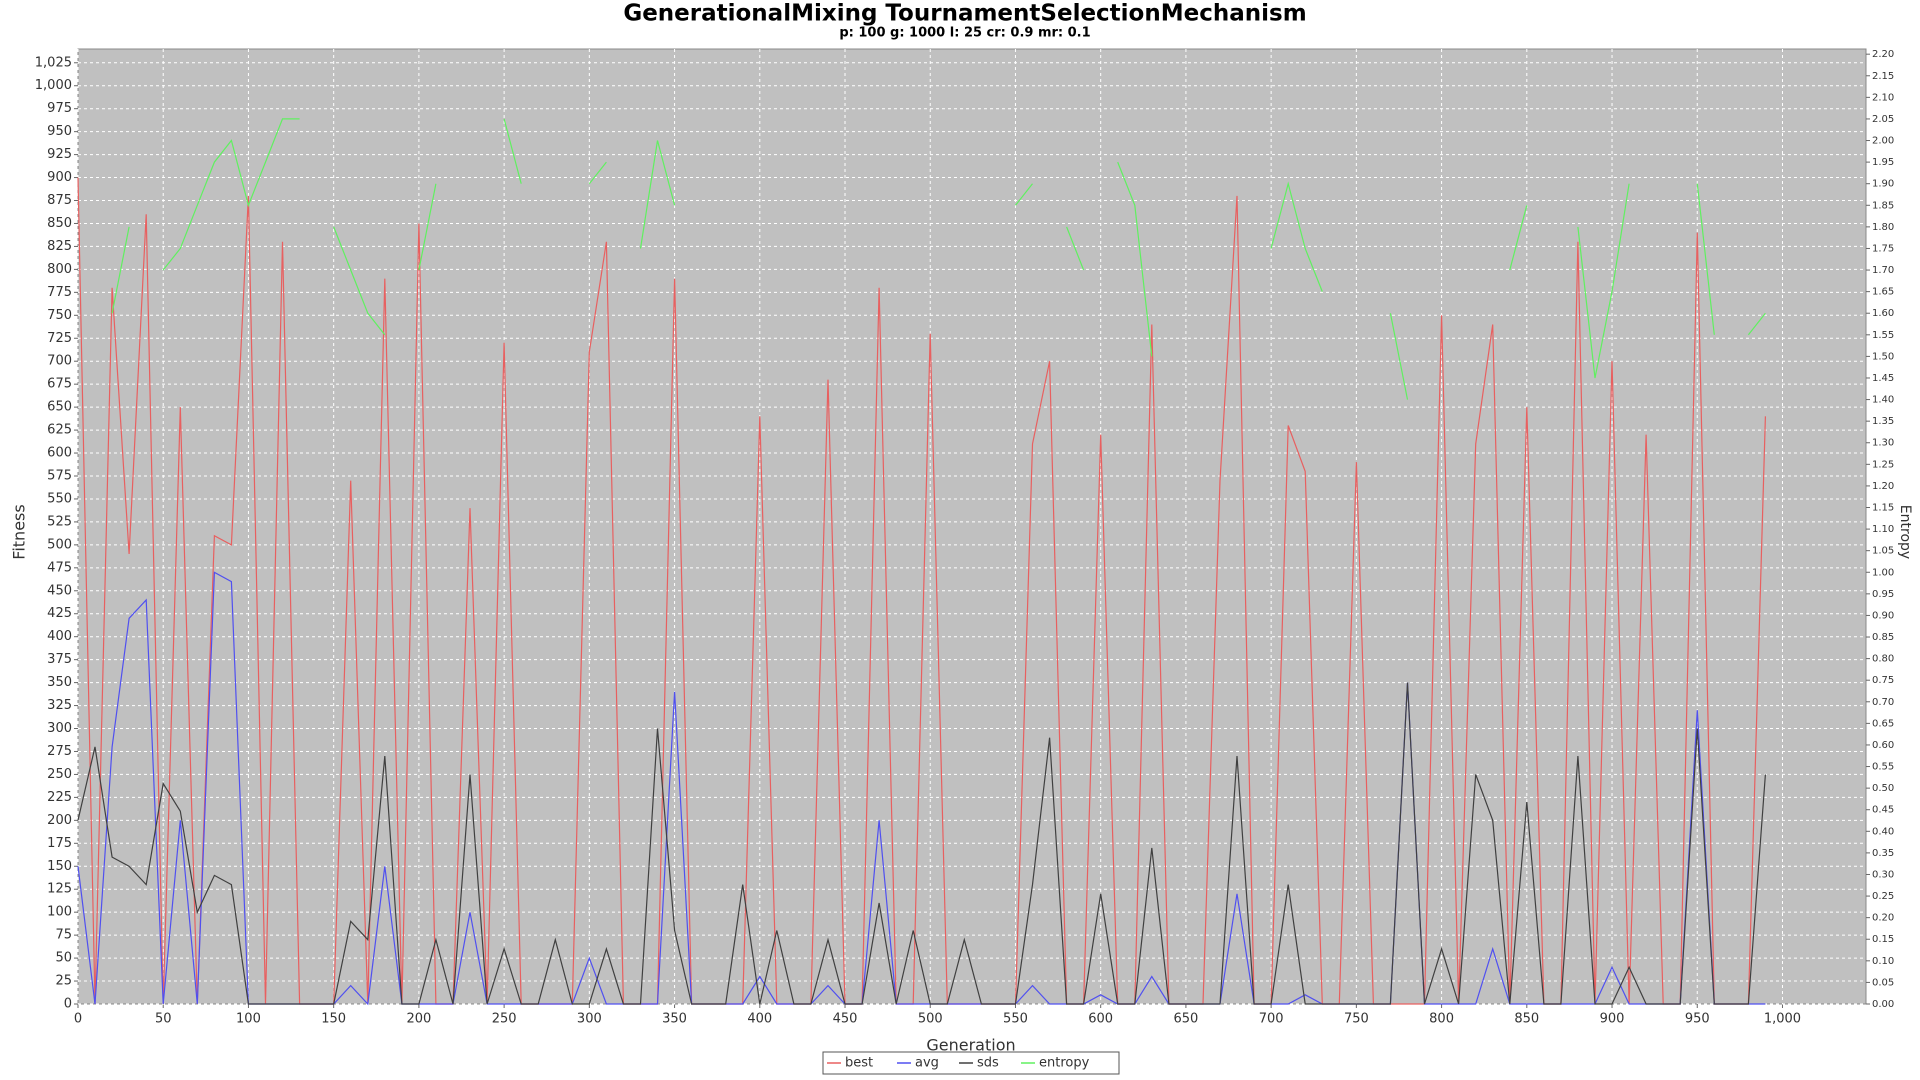 The width and height of the screenshot is (1920, 1080). Describe the element at coordinates (53, 85) in the screenshot. I see `y-tick-label: 1,000` at that location.